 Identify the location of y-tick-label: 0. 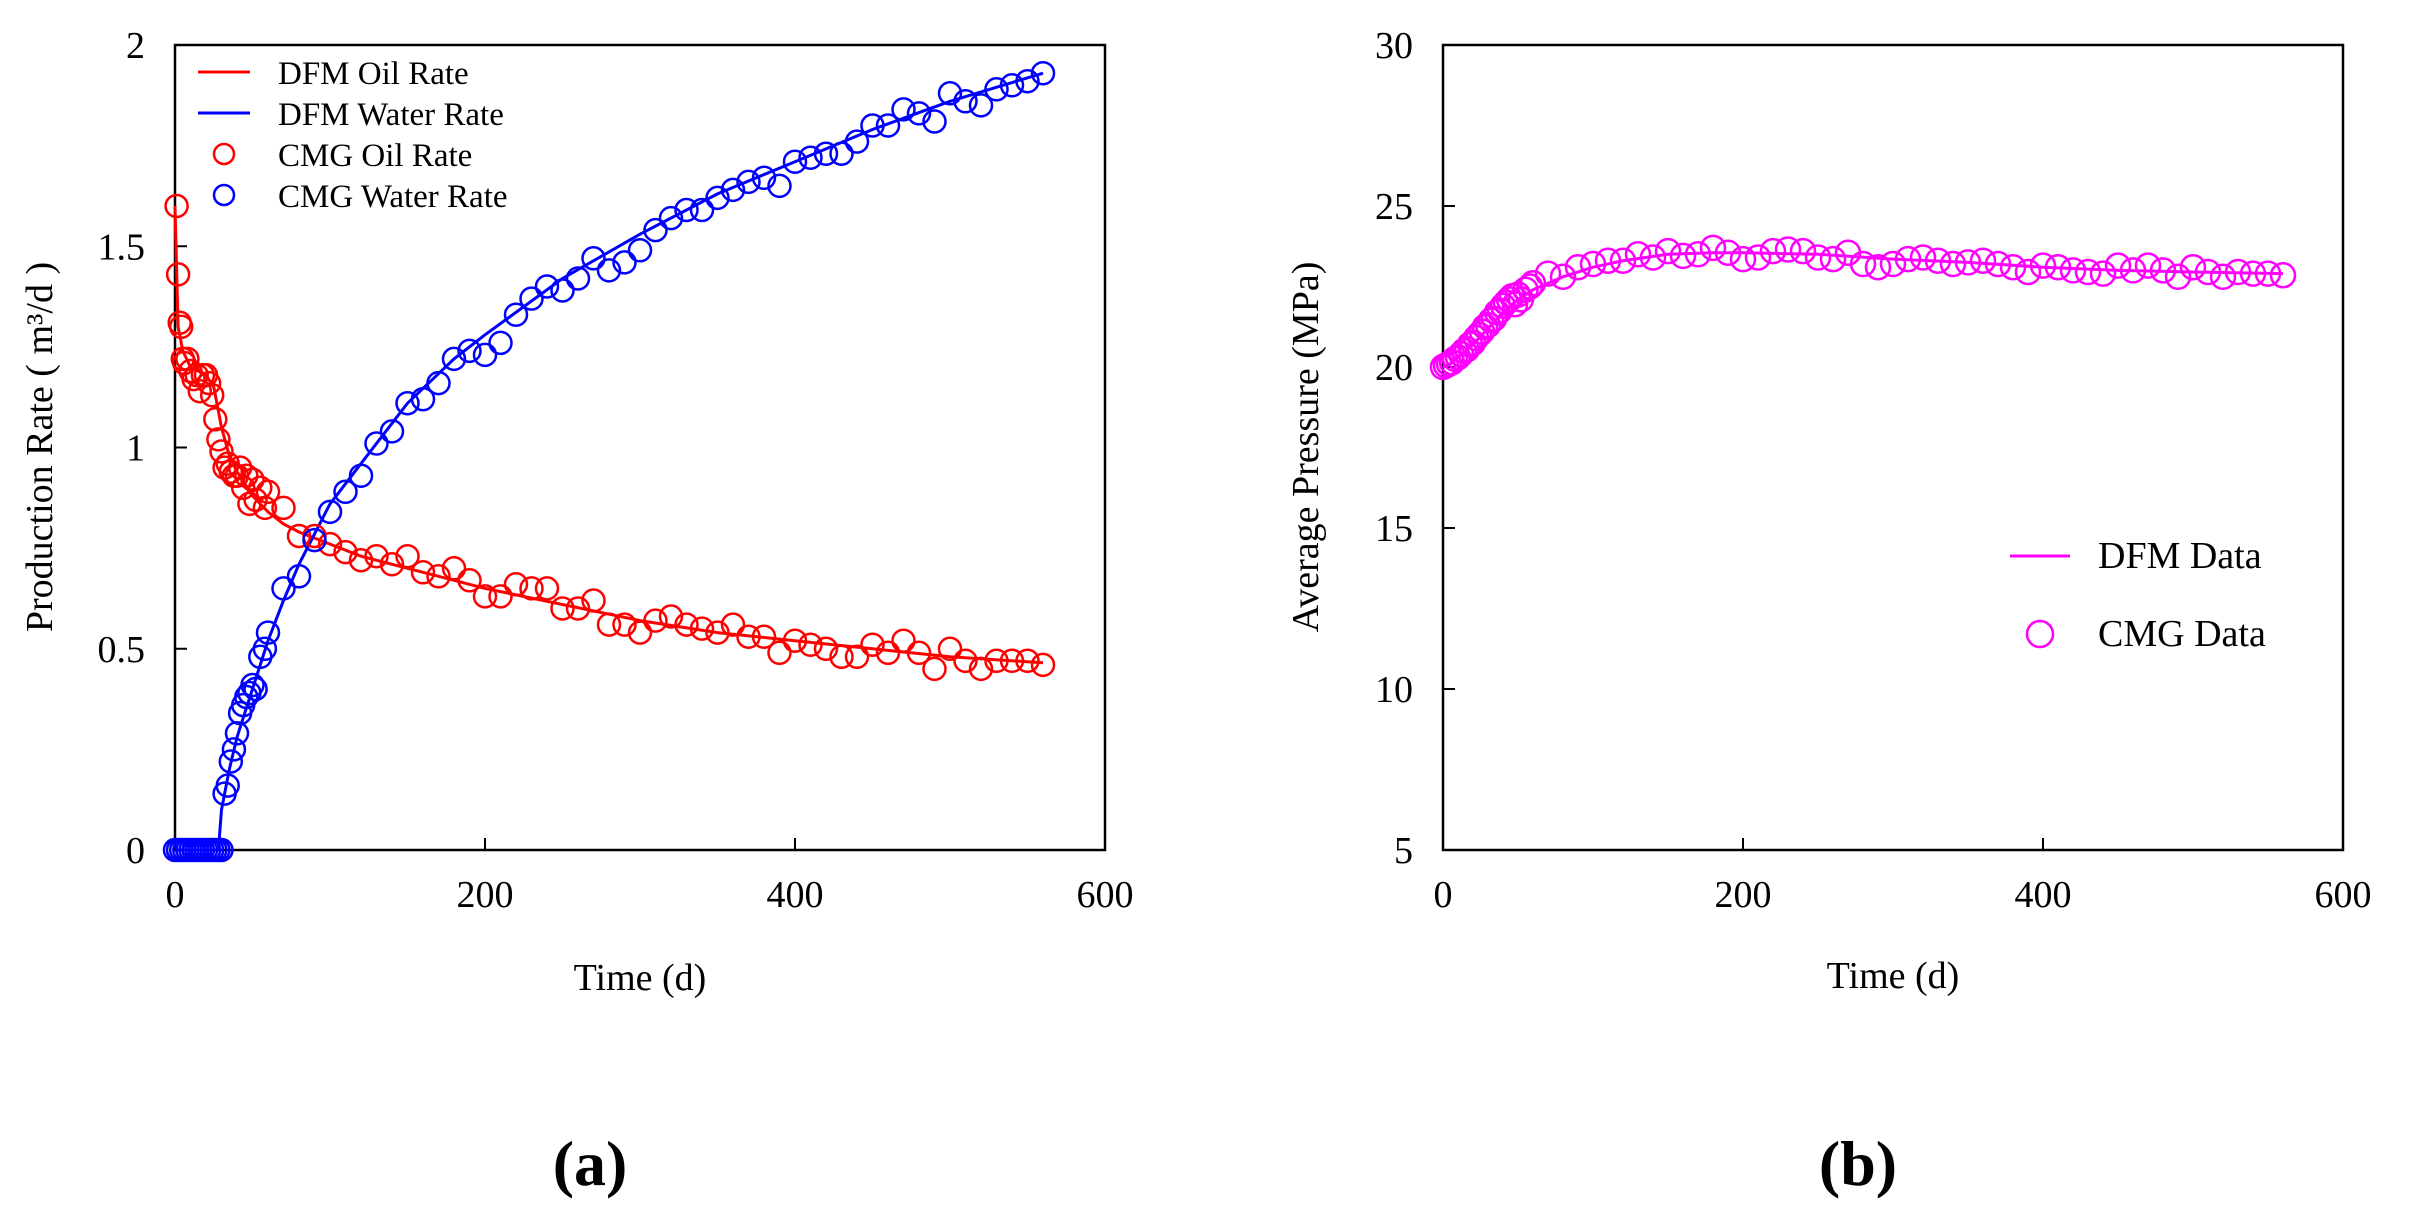
(135, 851).